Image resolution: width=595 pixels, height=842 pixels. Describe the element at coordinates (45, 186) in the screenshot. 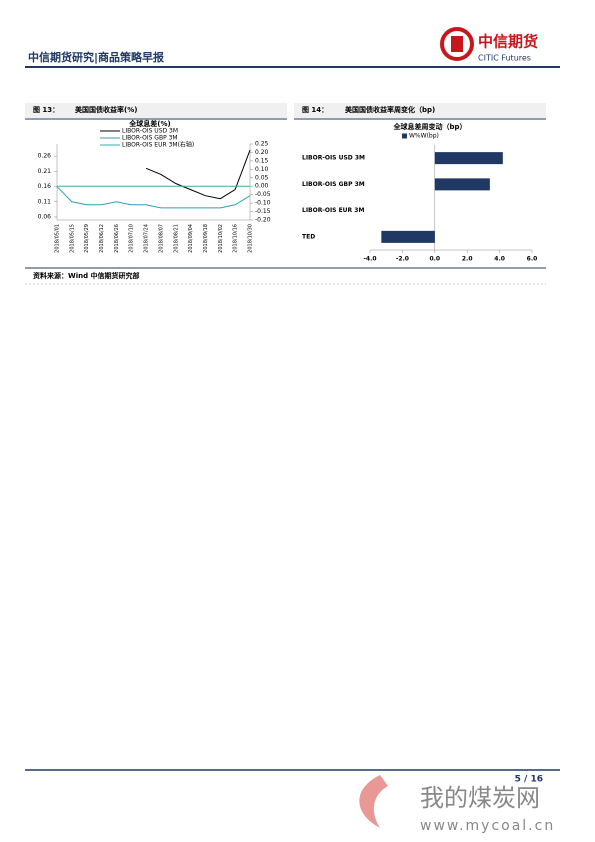

I see `y-tick-label: 0.16` at that location.